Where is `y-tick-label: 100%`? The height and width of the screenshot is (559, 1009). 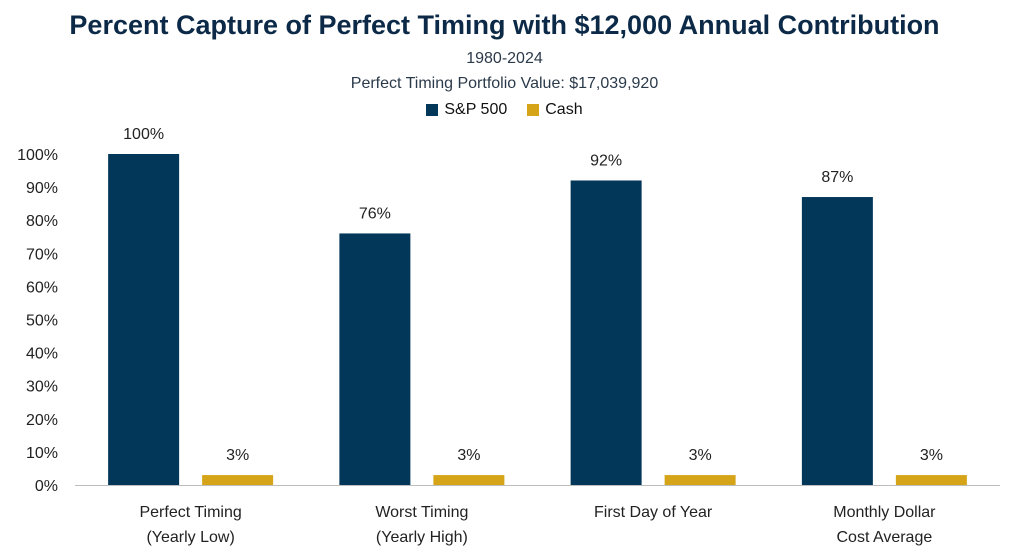 y-tick-label: 100% is located at coordinates (37, 155).